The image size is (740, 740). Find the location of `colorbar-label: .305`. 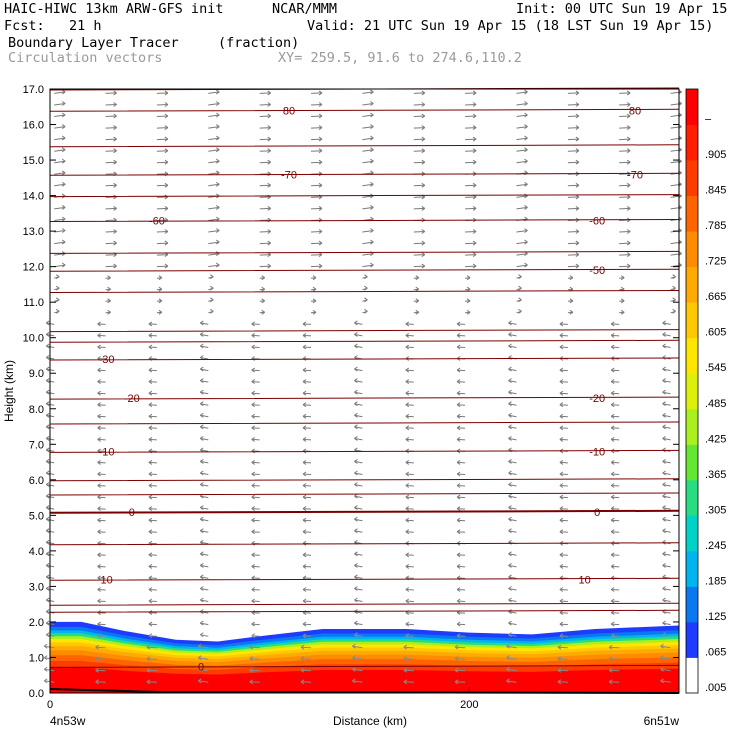

colorbar-label: .305 is located at coordinates (715, 510).